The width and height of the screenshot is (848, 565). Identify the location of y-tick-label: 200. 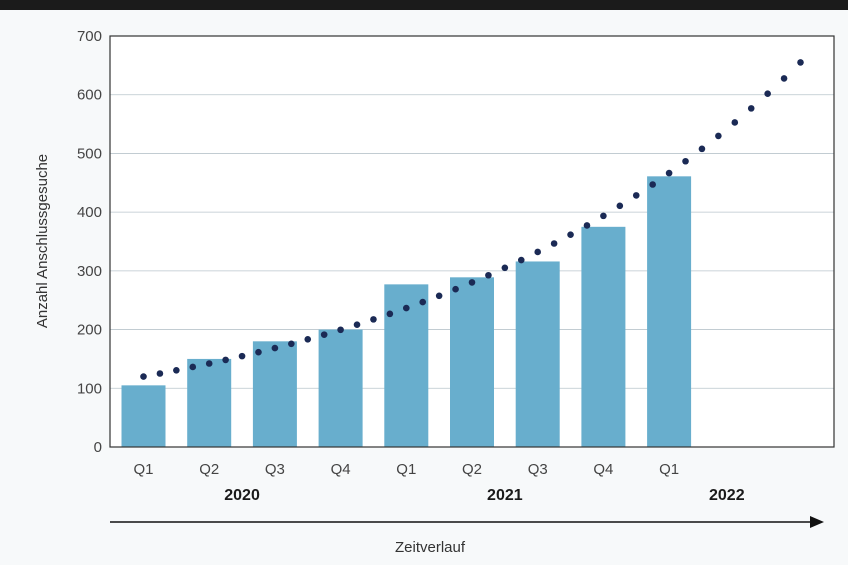
(89, 330).